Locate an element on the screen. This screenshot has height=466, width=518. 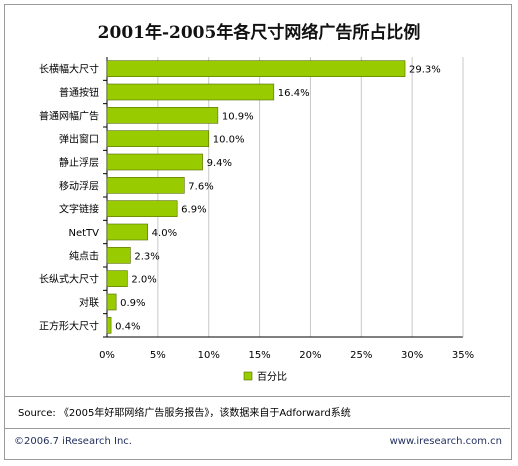
x-tick-label: 10% is located at coordinates (209, 355).